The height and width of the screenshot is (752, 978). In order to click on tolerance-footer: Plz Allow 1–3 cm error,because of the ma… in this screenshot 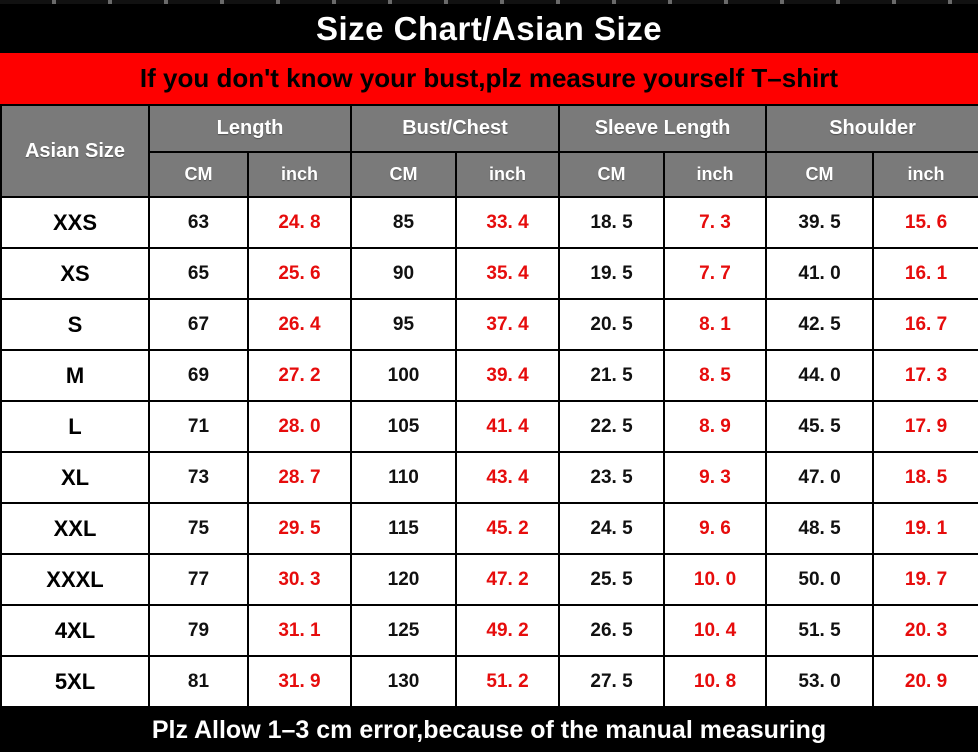, I will do `click(489, 730)`.